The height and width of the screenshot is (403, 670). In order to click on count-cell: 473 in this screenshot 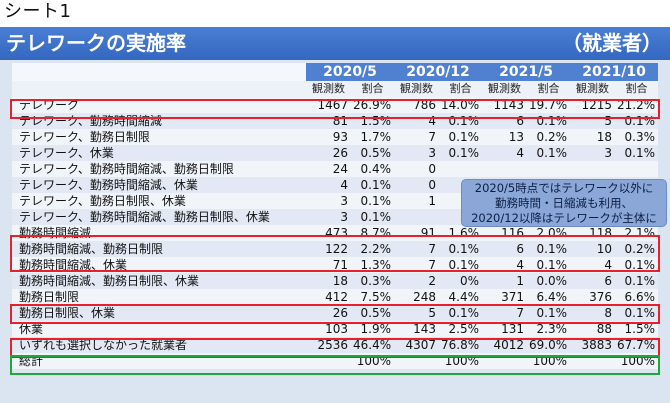, I will do `click(328, 233)`.